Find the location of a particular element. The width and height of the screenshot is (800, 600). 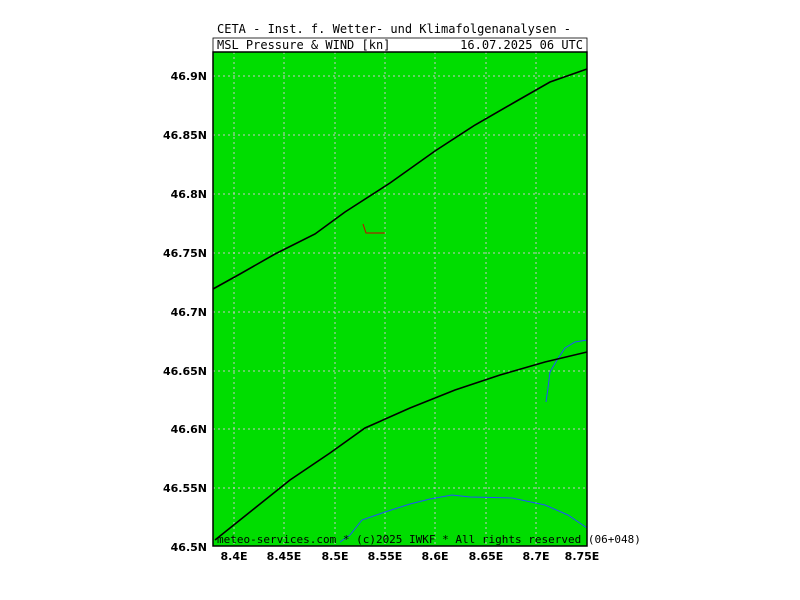

lake-shoreline-east is located at coordinates (566, 371).